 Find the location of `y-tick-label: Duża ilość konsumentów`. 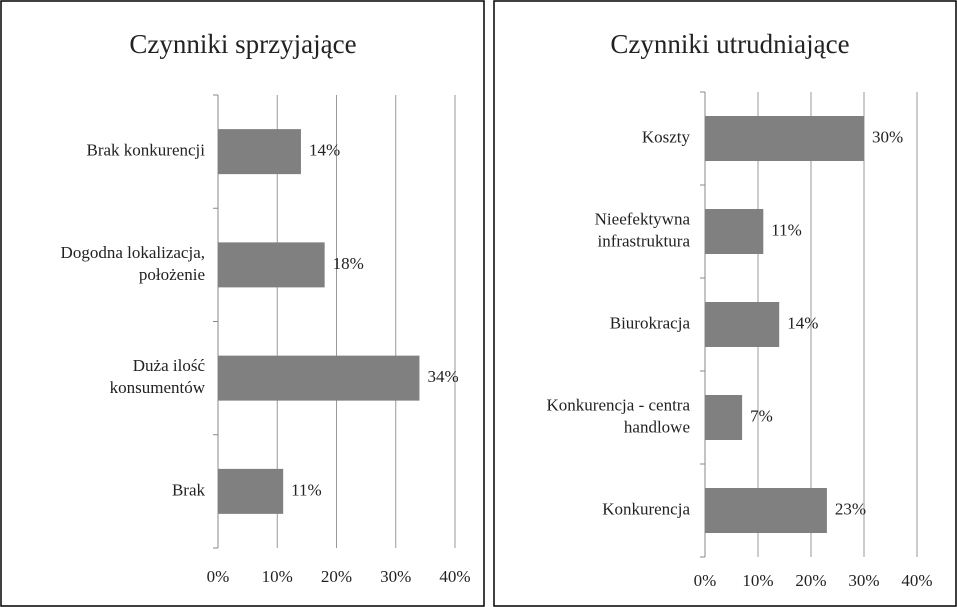

y-tick-label: Duża ilość konsumentów is located at coordinates (158, 376).